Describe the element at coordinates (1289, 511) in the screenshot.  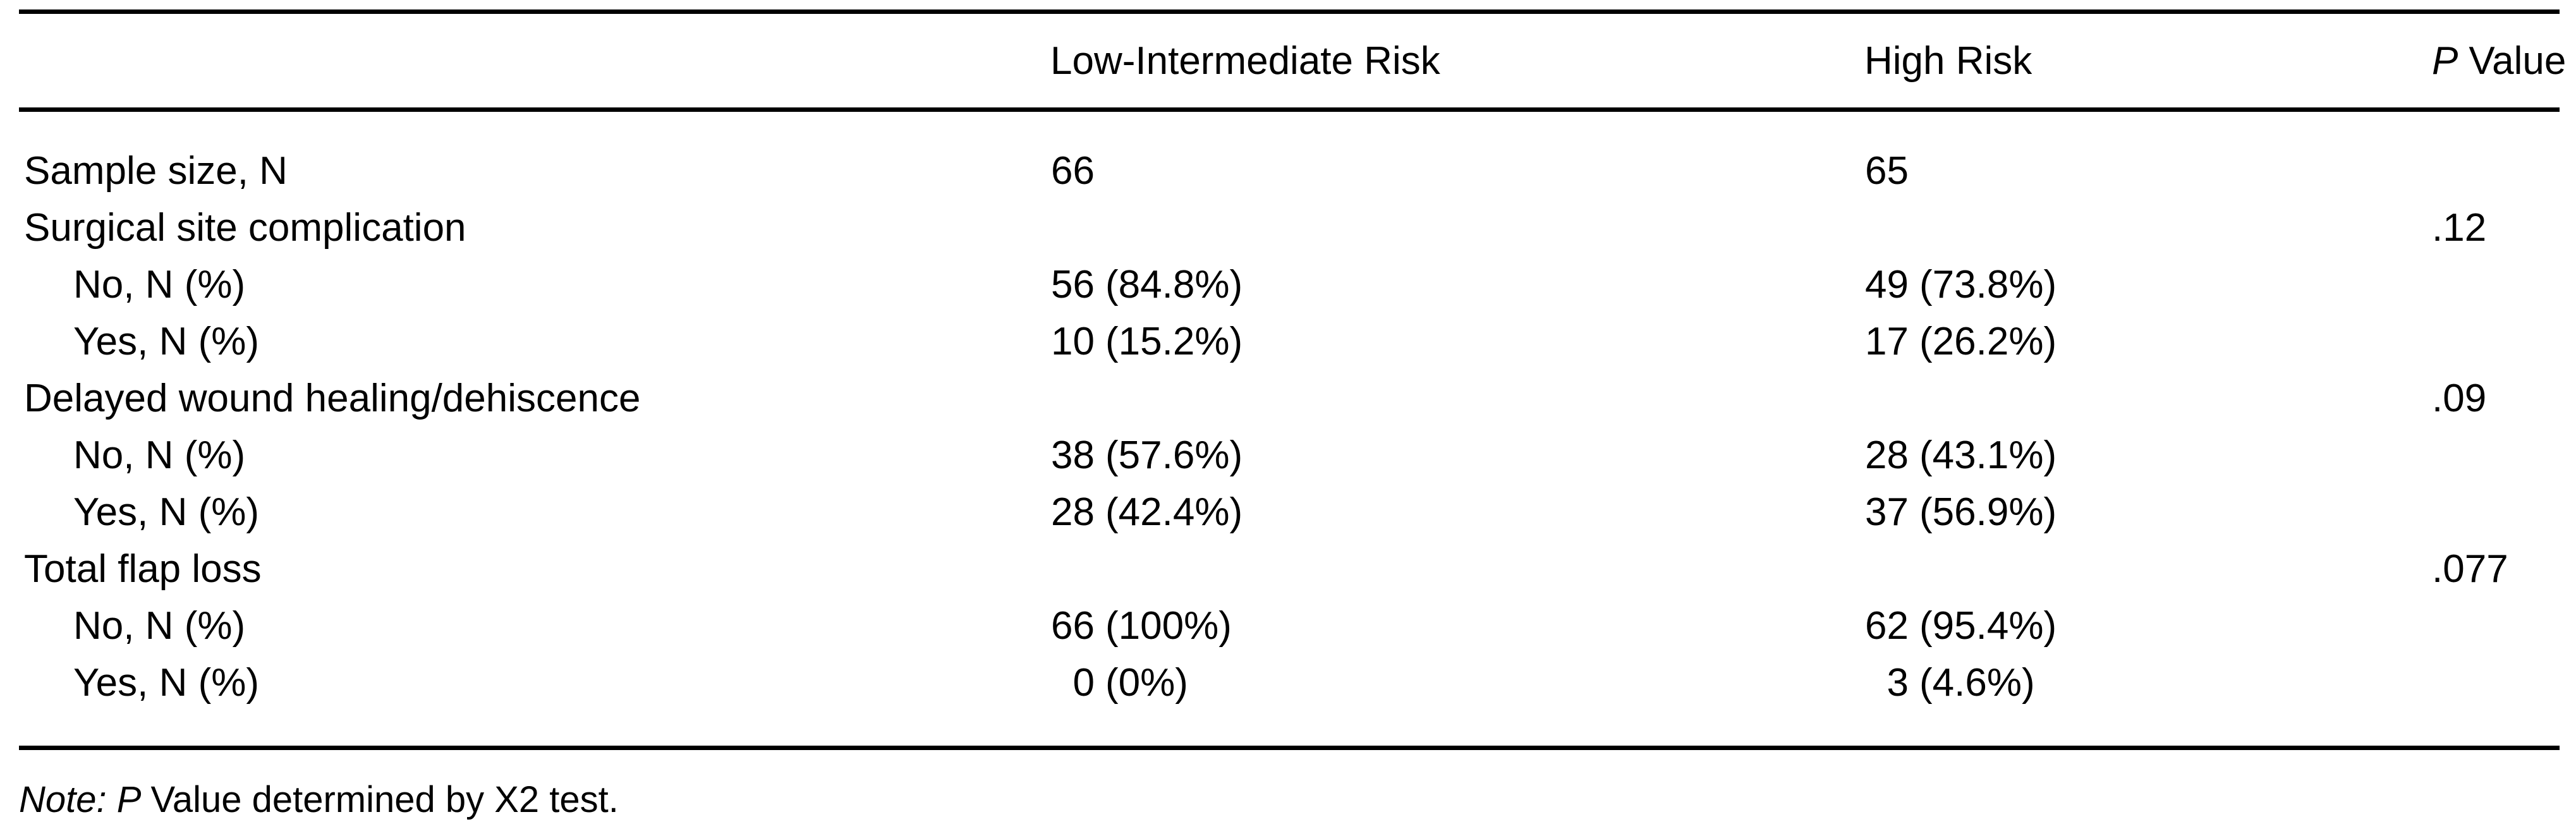
I see `row-dwh-yes: Yes, N (%) 28 (42.4%) 37 (56.9%)` at that location.